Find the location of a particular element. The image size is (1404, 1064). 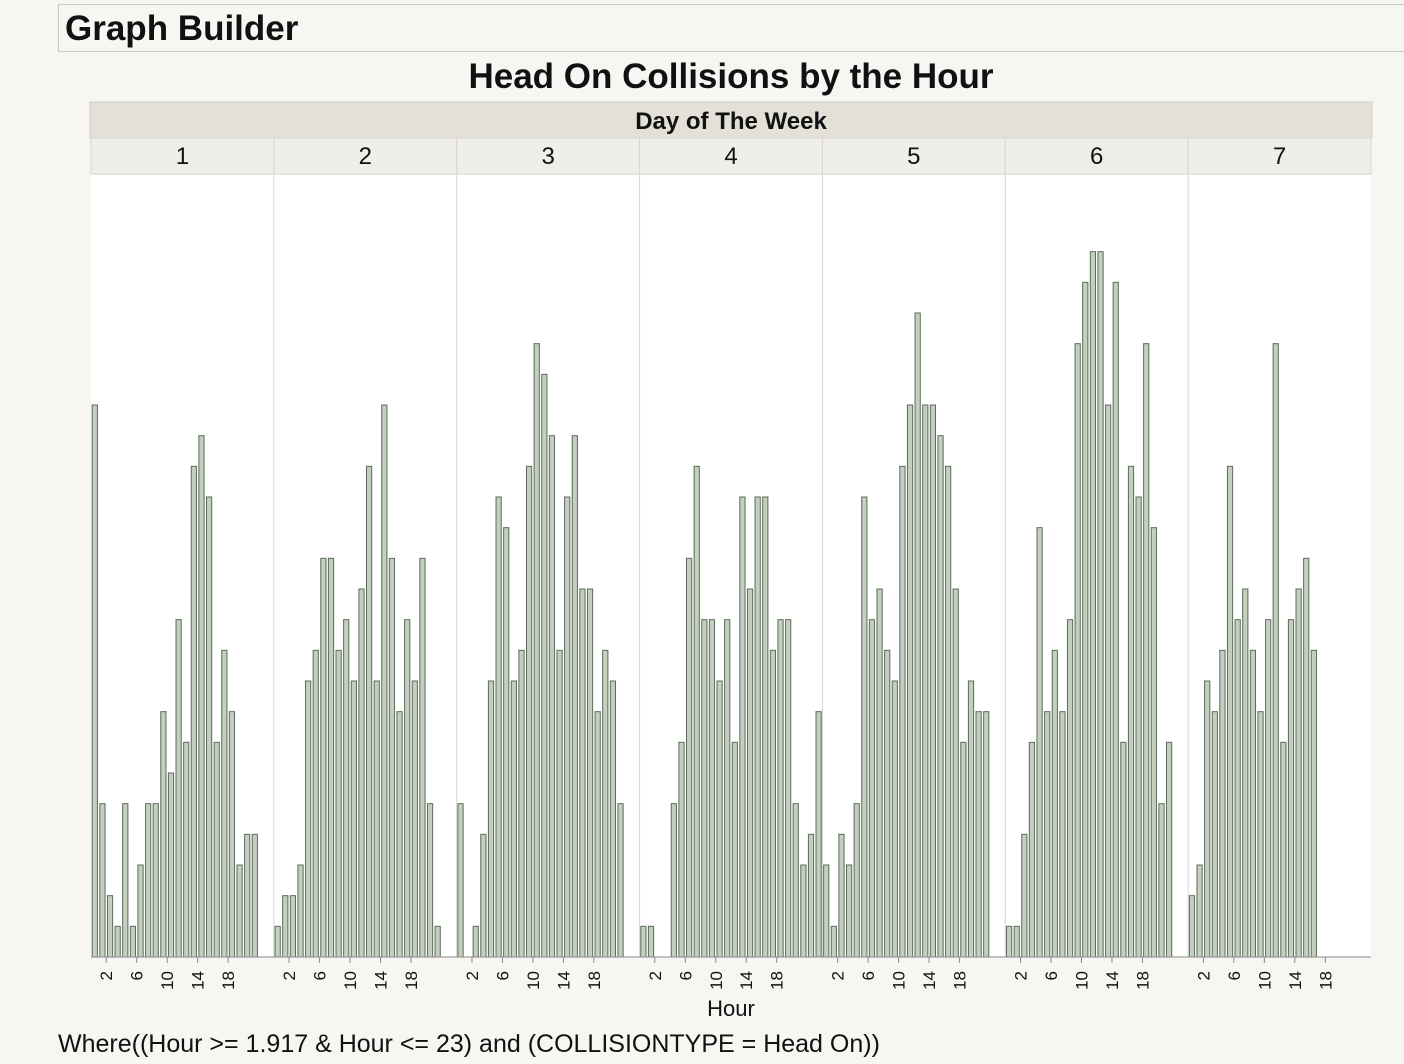

x-axis-label: Hour is located at coordinates (731, 1008).